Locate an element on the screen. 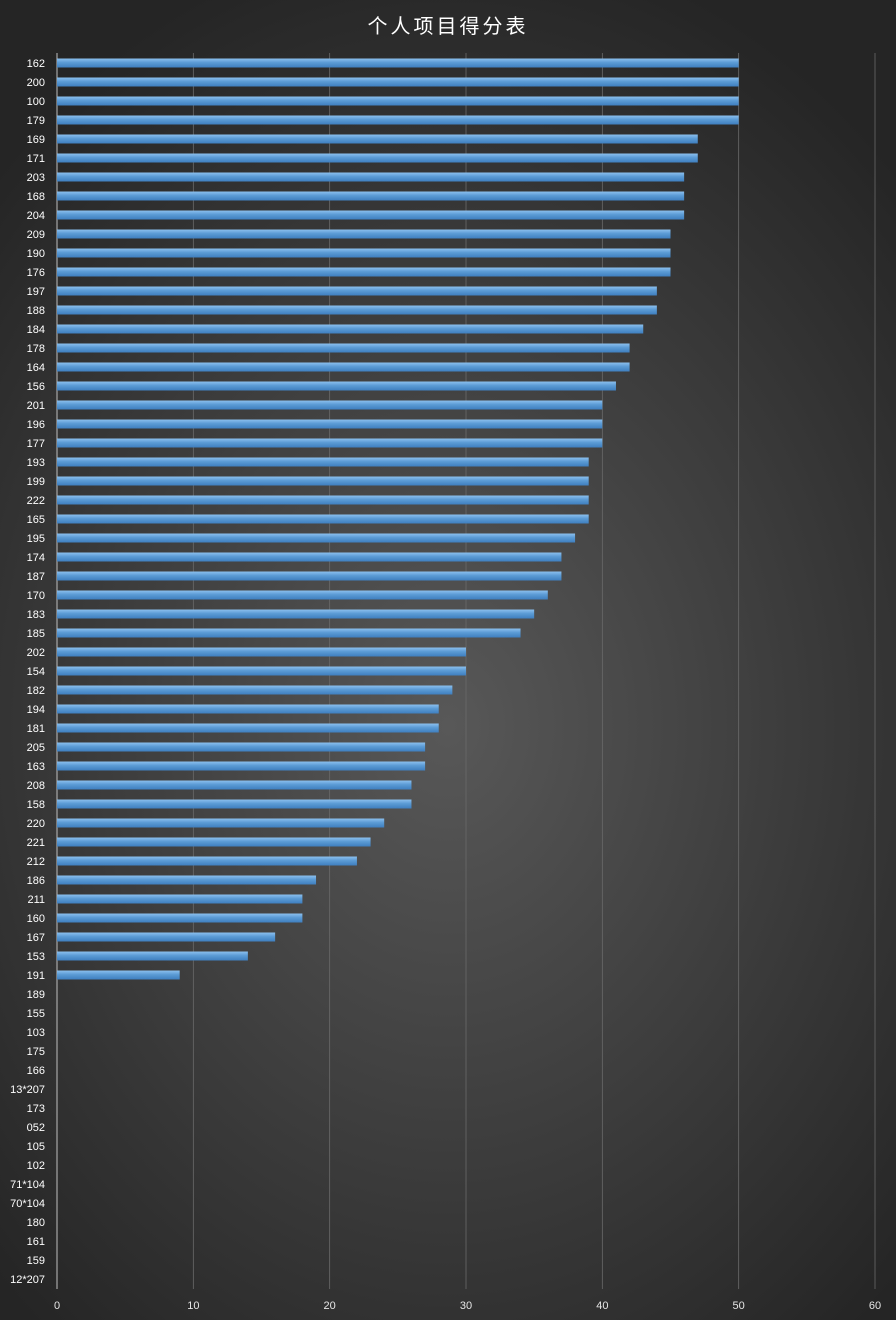  y-tick-label: 154 is located at coordinates (36, 672).